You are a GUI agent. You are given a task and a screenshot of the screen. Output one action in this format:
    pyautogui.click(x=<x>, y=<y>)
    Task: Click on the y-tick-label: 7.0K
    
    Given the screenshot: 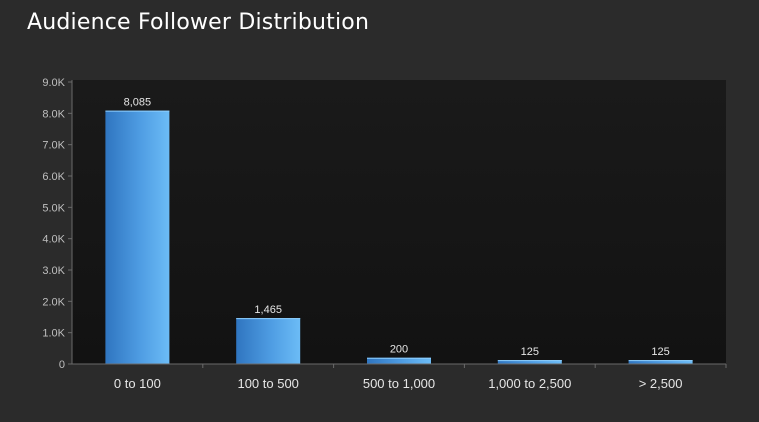 What is the action you would take?
    pyautogui.click(x=53, y=146)
    